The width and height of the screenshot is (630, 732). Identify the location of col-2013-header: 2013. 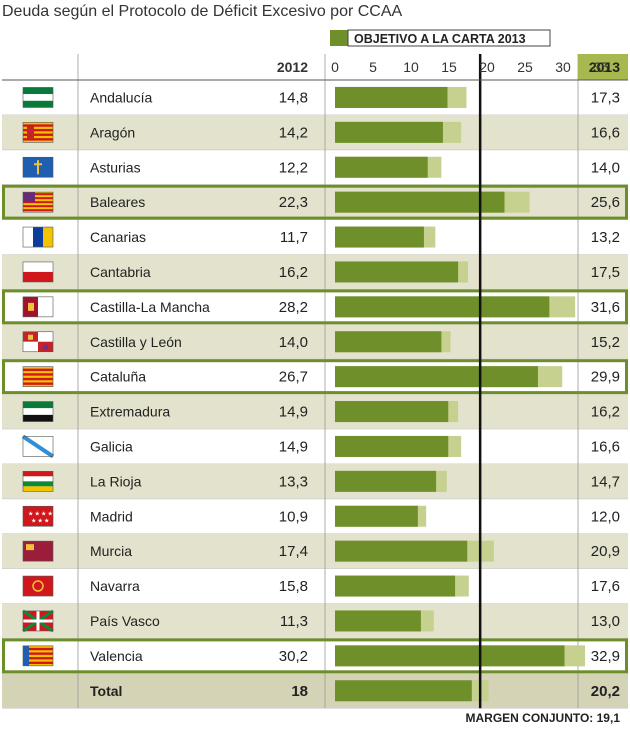
(604, 67).